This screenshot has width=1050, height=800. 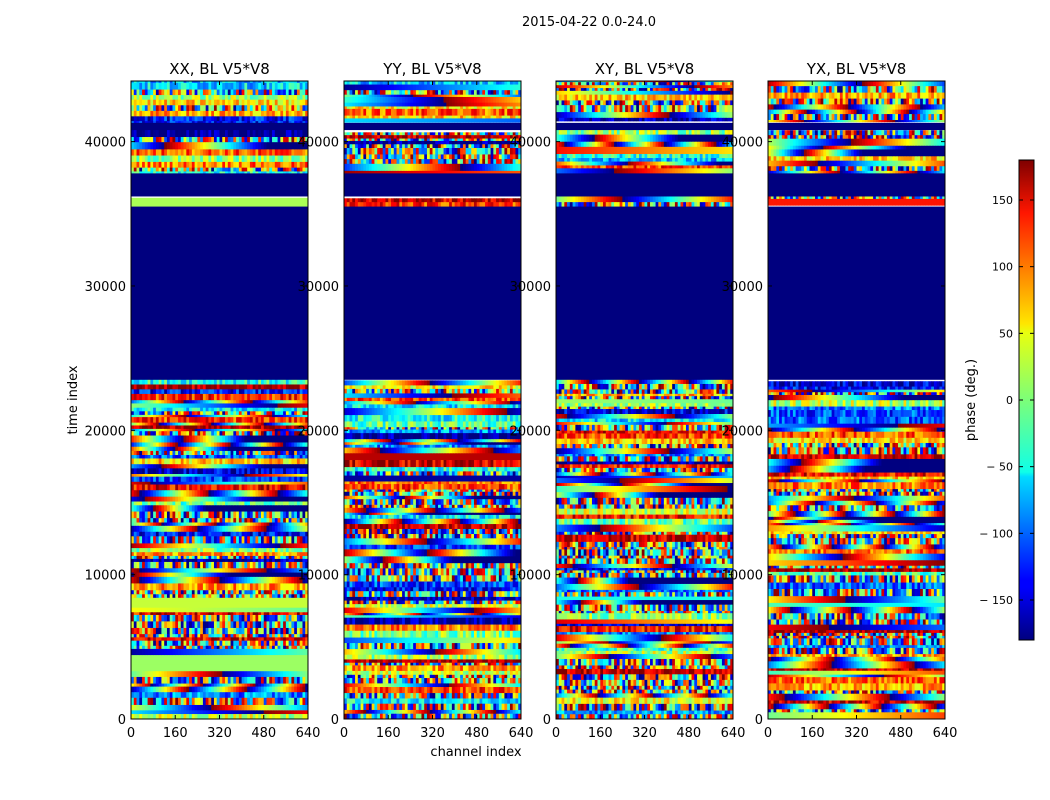 What do you see at coordinates (589, 22) in the screenshot?
I see `suptitle: 2015-04-22 0.0-24.0` at bounding box center [589, 22].